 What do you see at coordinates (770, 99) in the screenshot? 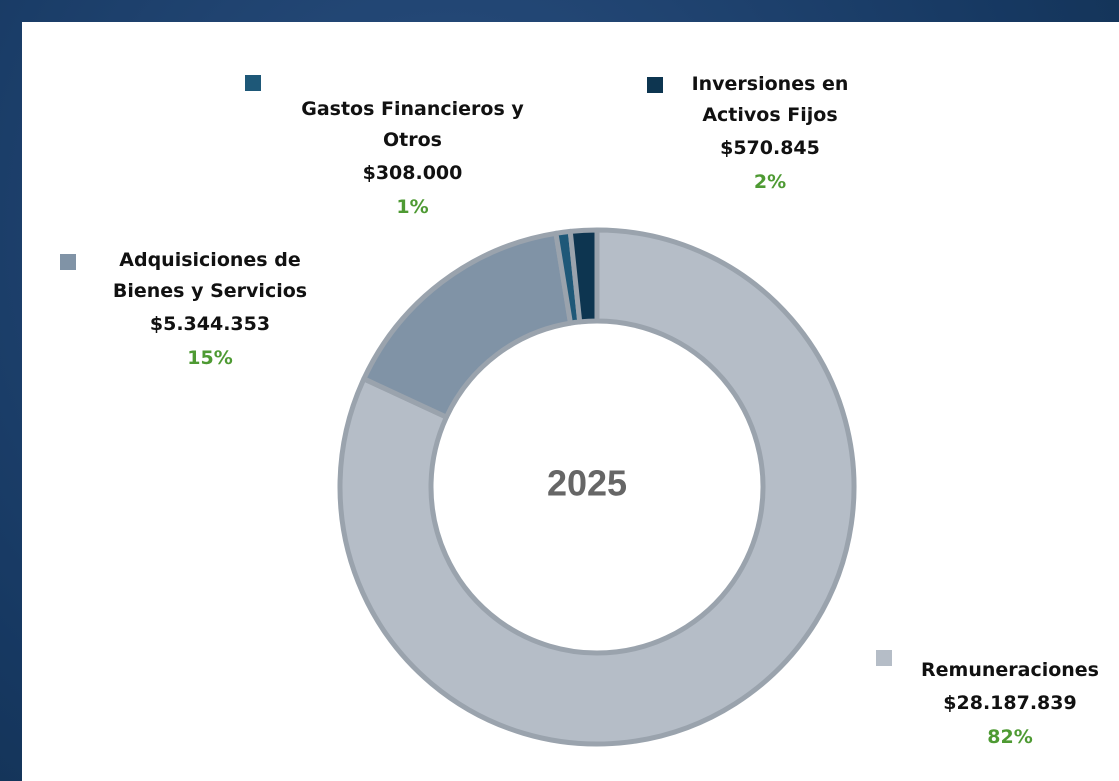
I see `category-label: Inversiones en Activos Fijos` at bounding box center [770, 99].